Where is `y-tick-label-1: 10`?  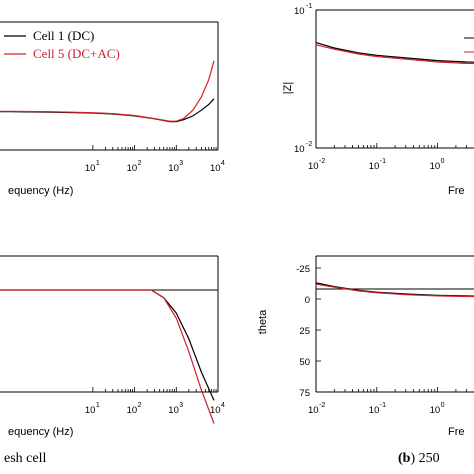 y-tick-label-1: 10 is located at coordinates (299, 149).